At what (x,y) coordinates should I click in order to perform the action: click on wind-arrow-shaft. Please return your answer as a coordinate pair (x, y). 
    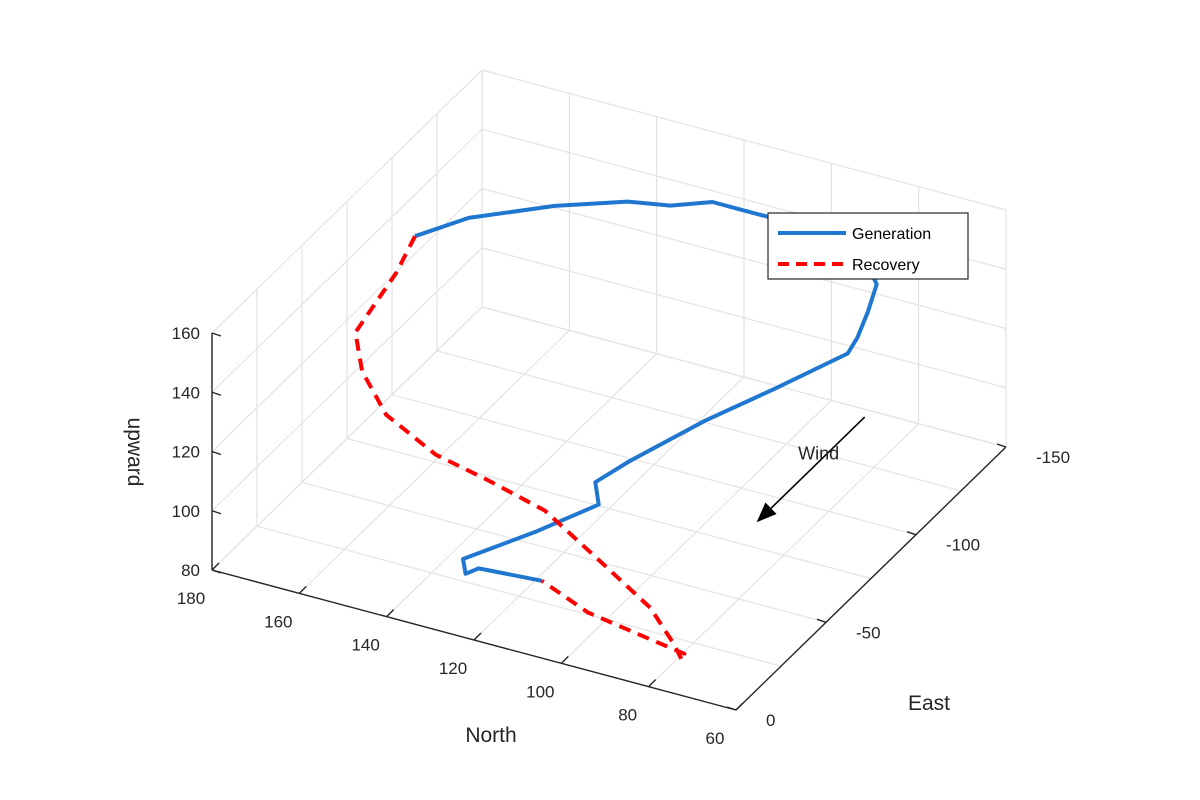
    Looking at the image, I should click on (818, 462).